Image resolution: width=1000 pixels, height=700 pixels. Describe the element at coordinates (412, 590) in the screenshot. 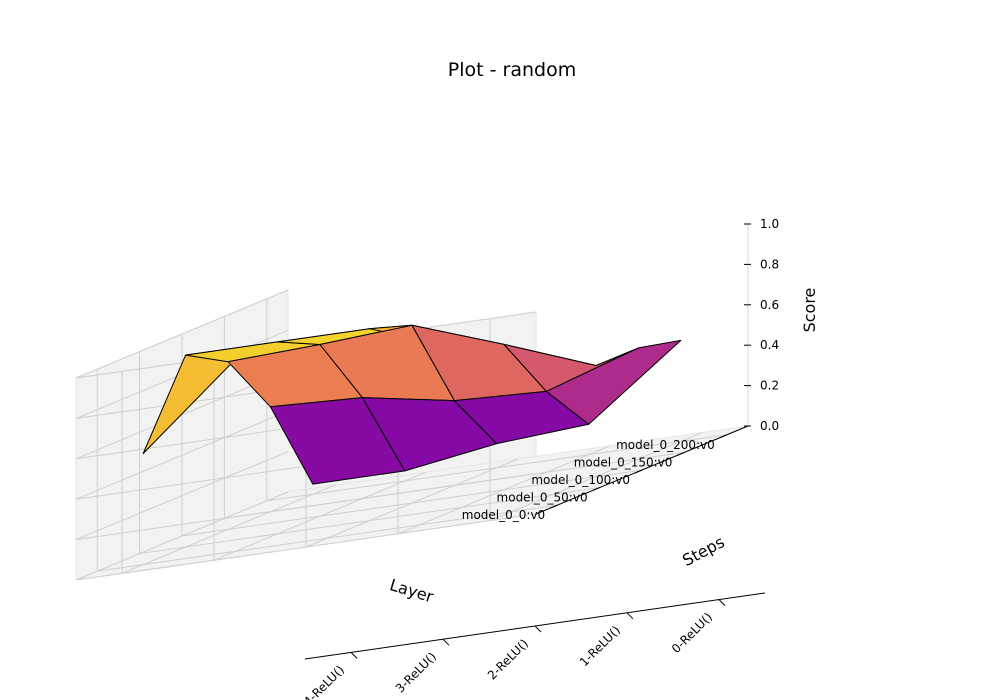

I see `x-axis-title: Layer` at that location.